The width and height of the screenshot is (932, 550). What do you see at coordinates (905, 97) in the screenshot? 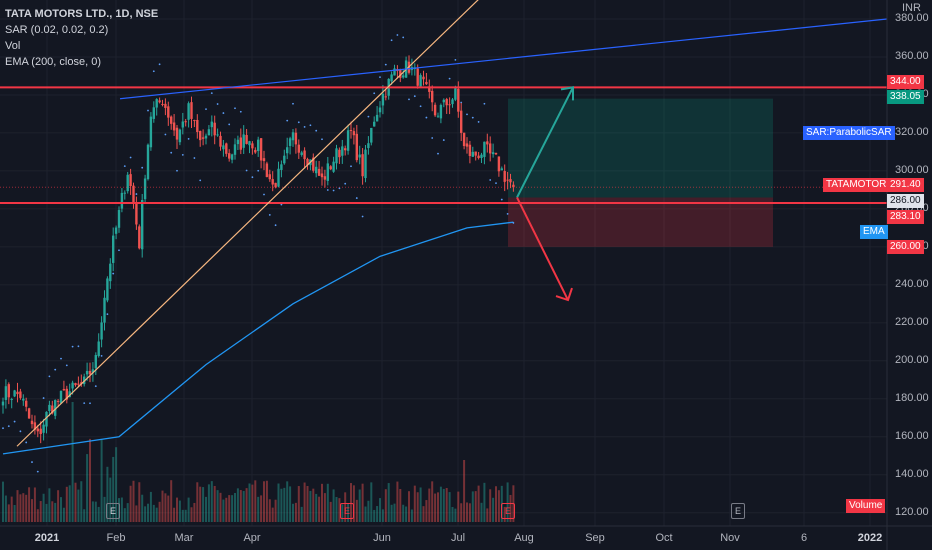
I see `price-tag-338: 338.05` at bounding box center [905, 97].